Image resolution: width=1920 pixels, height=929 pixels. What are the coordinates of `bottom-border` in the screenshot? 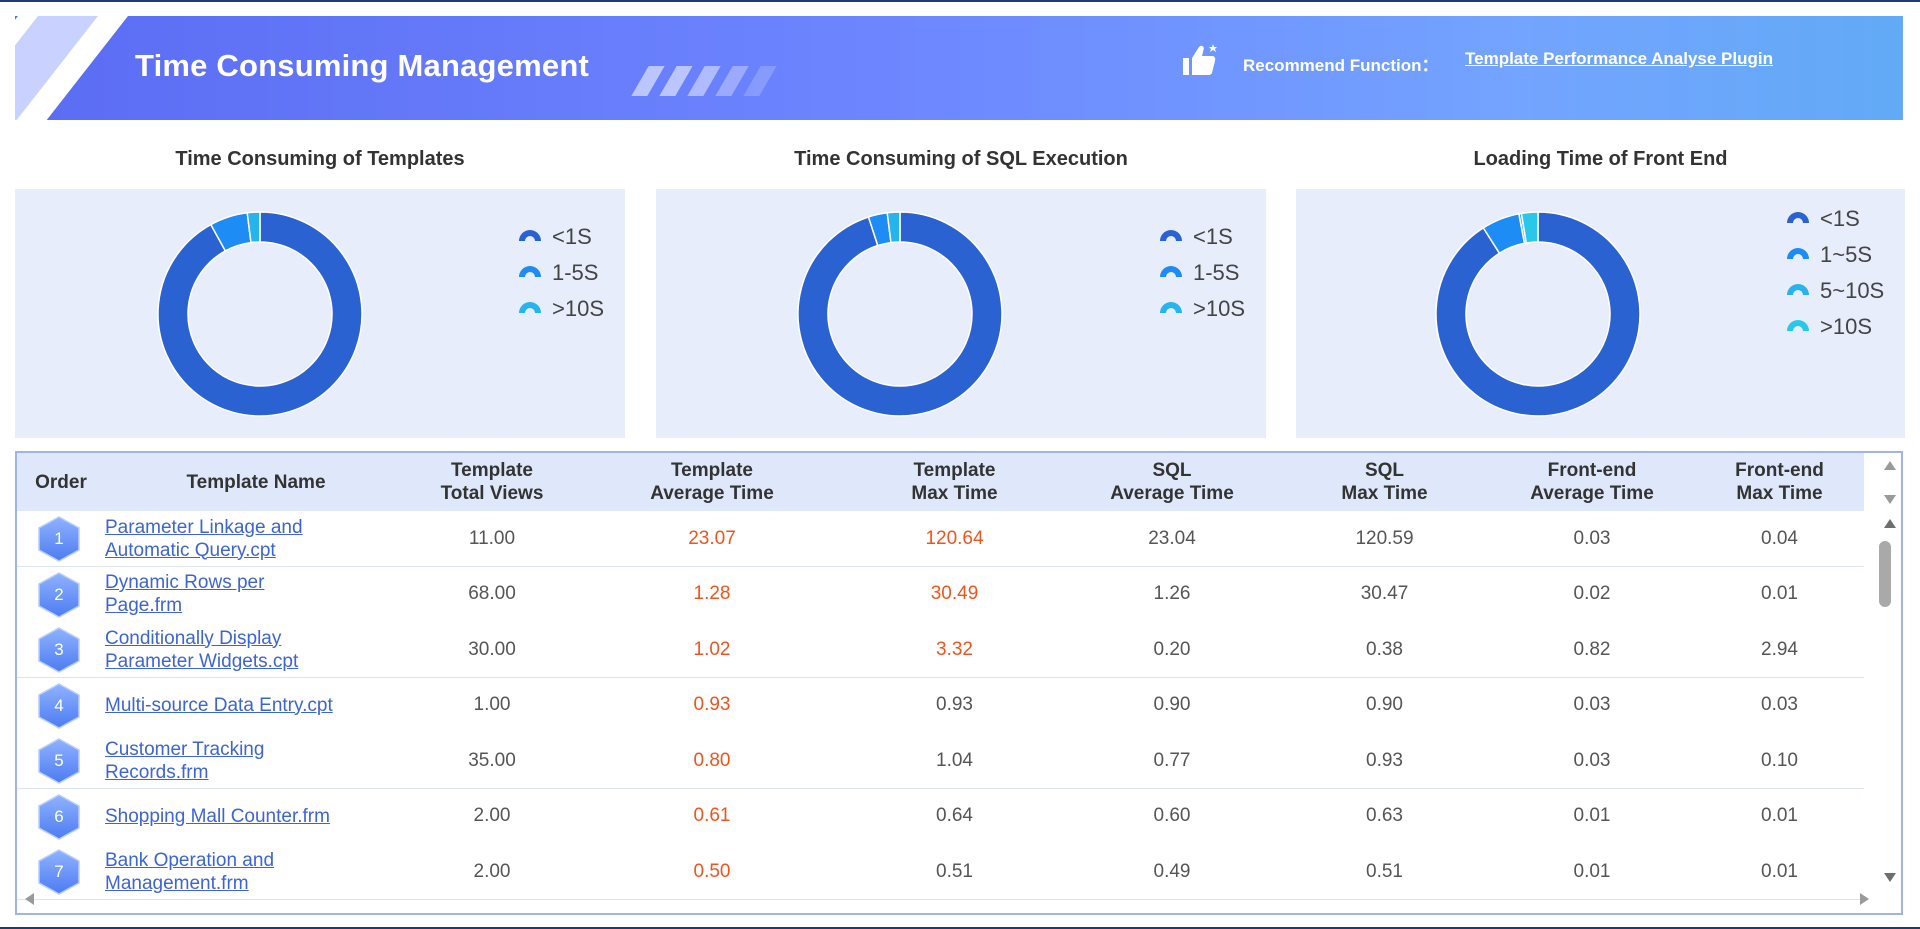 It's located at (960, 928).